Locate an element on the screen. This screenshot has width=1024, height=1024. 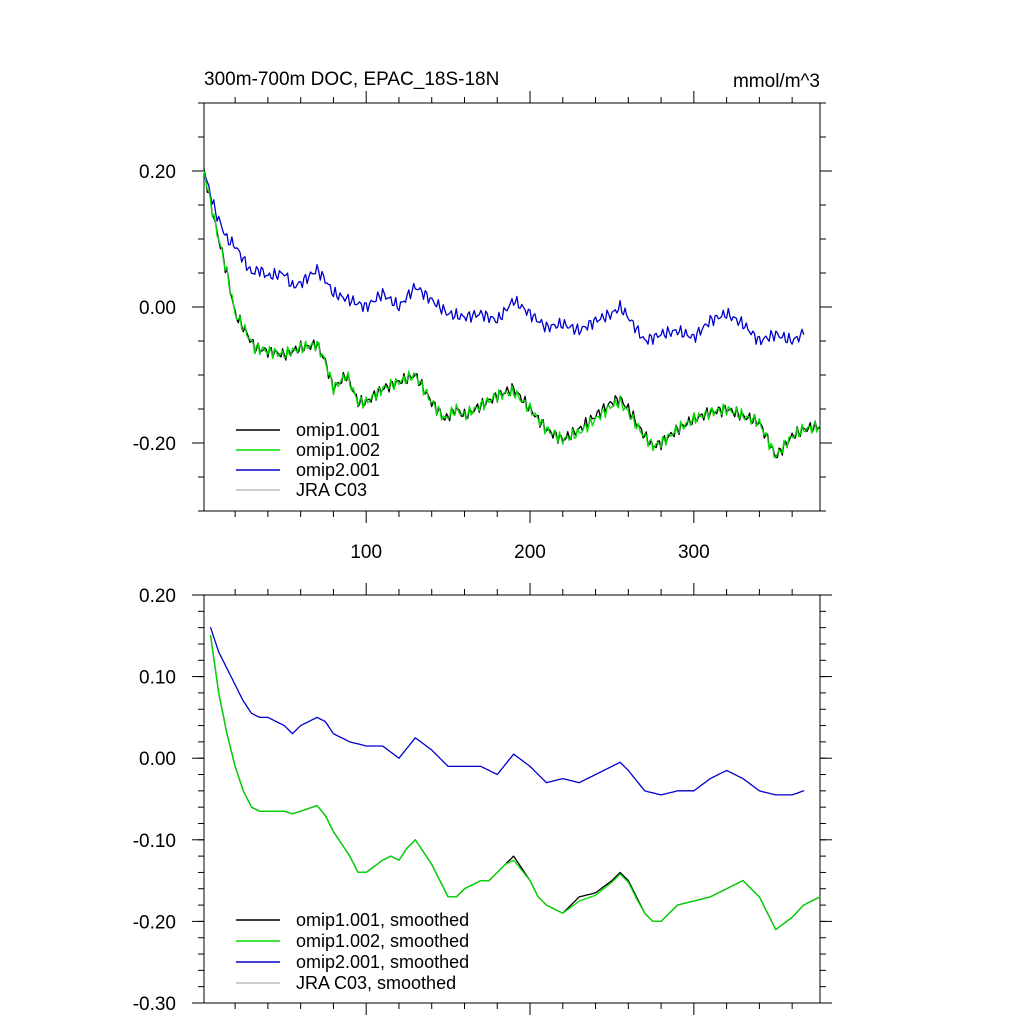
chart-title: 300m-700m DOC, EPAC_18S-18N is located at coordinates (351, 79).